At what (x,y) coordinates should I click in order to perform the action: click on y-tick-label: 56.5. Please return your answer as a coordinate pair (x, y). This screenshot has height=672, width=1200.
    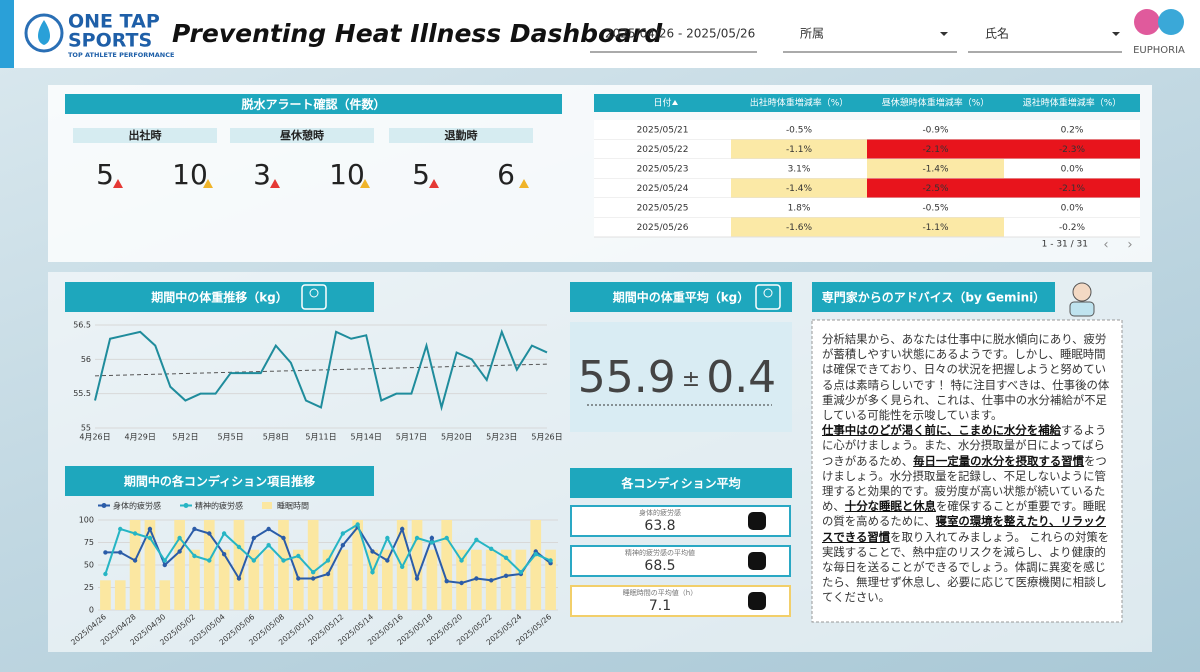
    Looking at the image, I should click on (82, 325).